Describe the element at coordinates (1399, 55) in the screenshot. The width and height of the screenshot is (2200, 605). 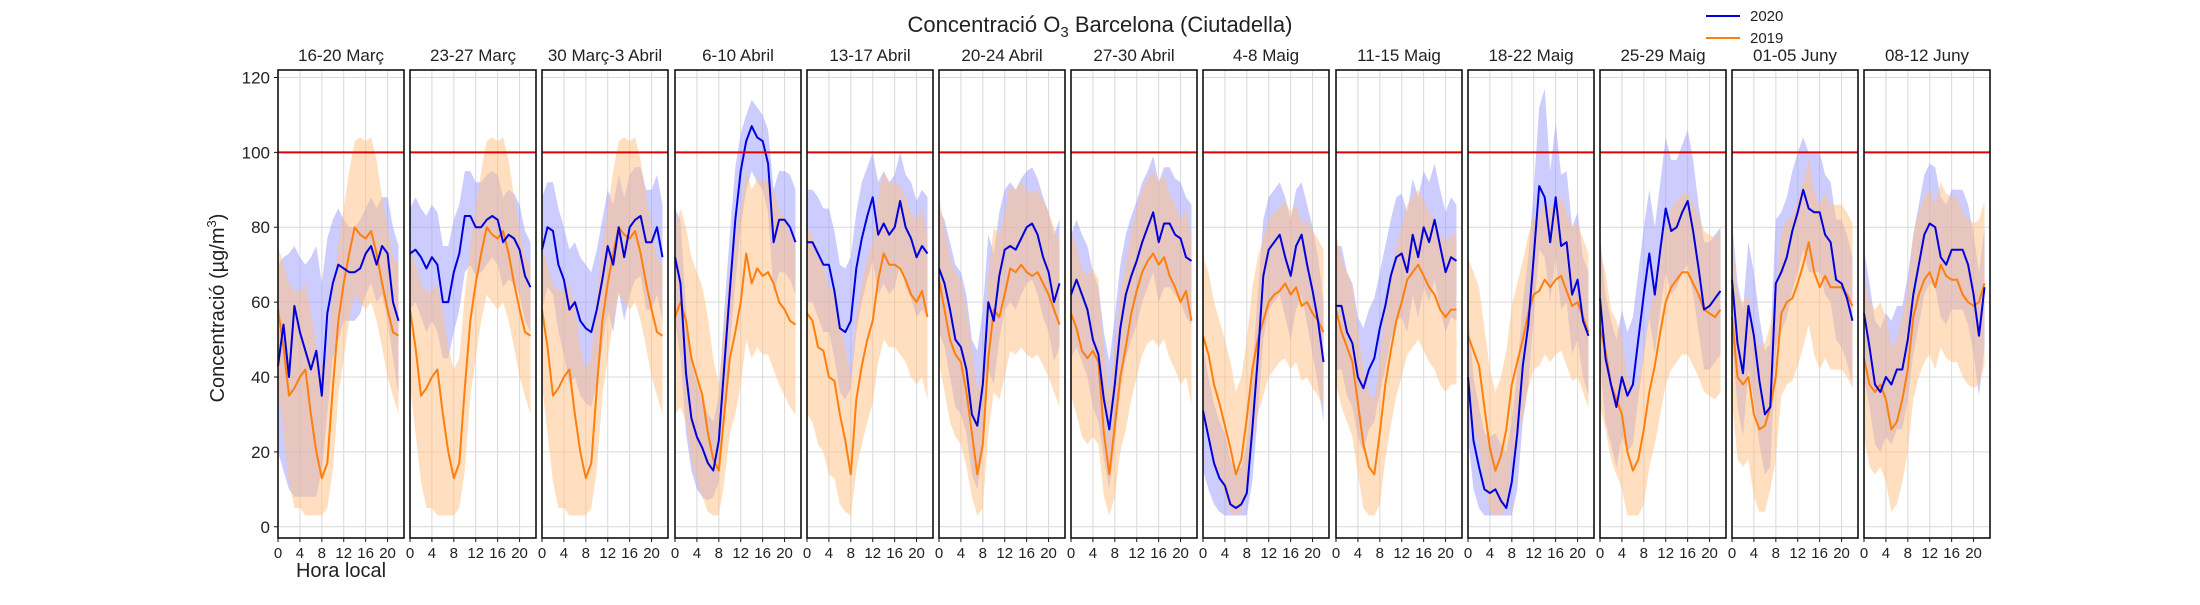
I see `panel-title: 11-15 Maig` at that location.